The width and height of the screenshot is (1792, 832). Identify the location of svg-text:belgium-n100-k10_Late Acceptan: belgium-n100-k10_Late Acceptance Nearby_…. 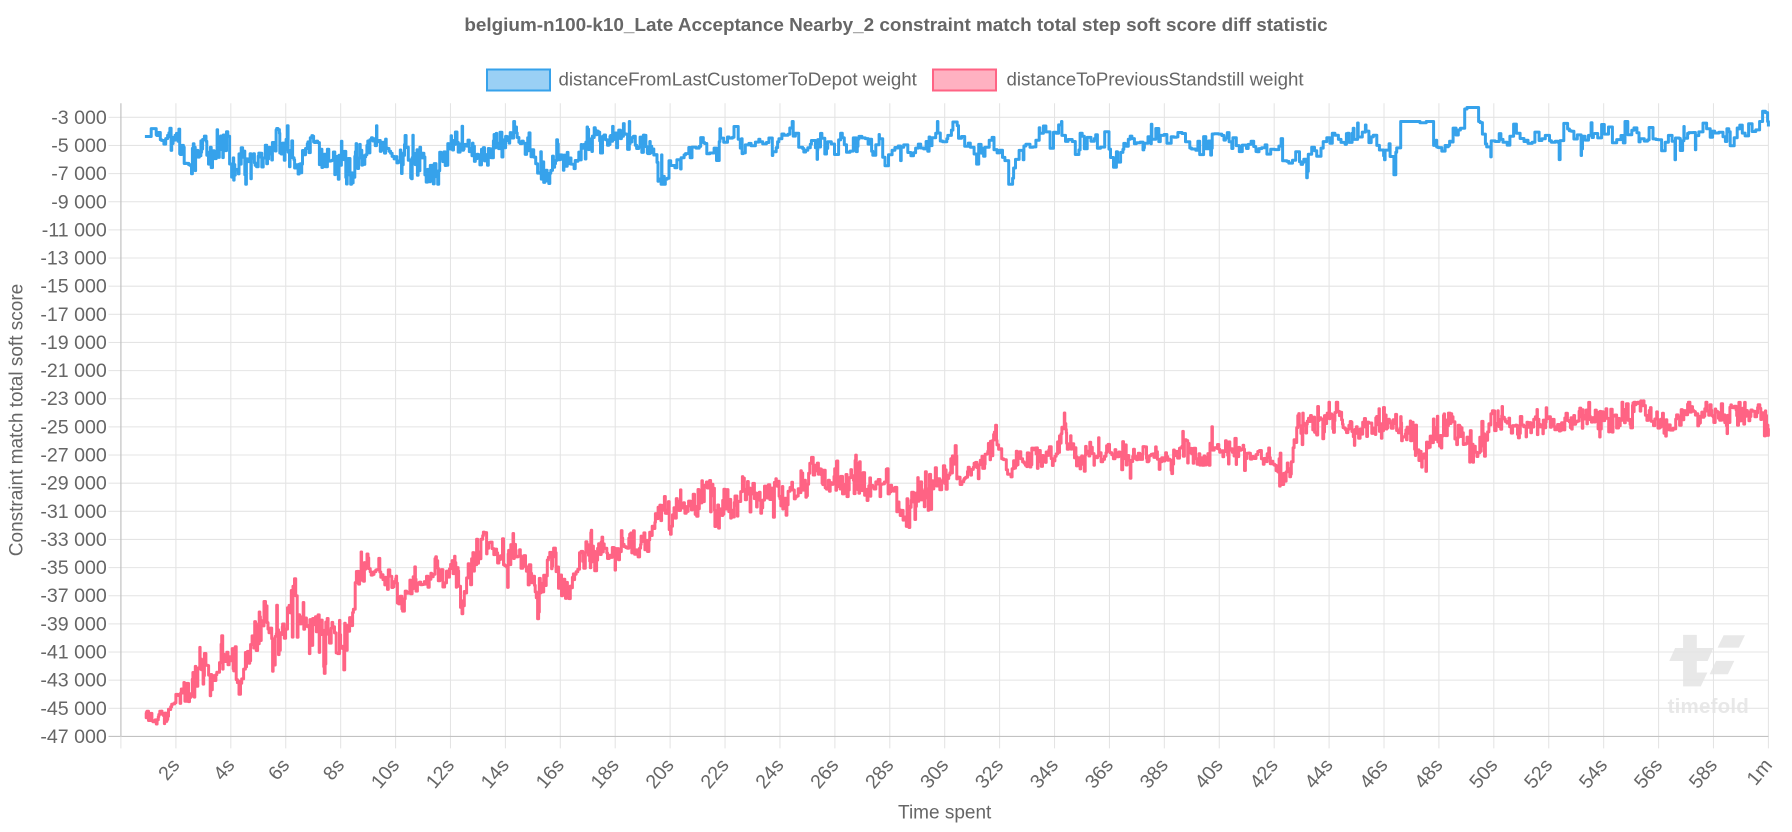
(895, 25).